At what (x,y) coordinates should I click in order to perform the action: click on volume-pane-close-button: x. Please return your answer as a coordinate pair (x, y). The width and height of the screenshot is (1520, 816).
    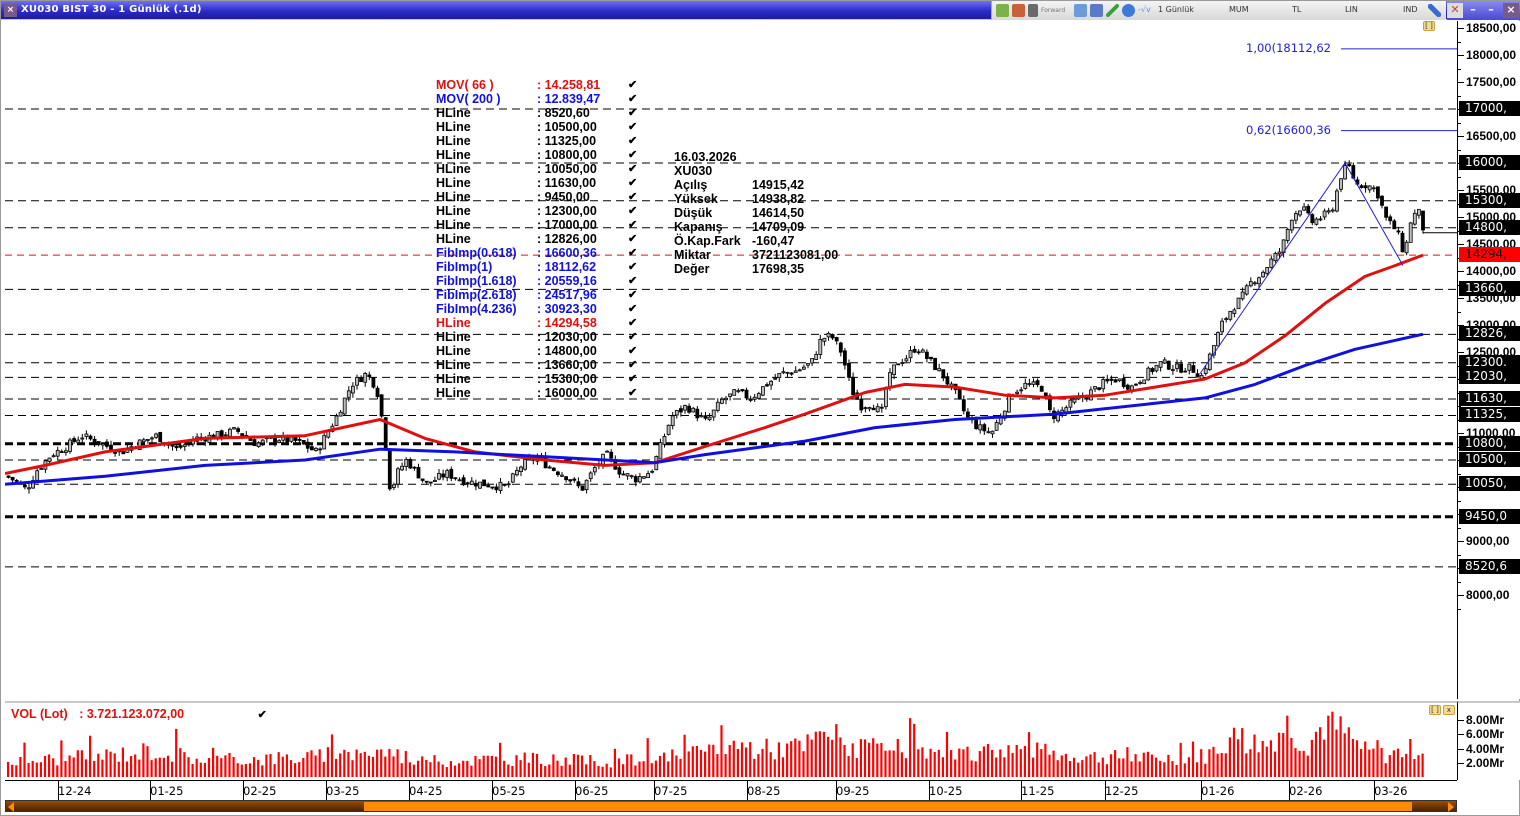
    Looking at the image, I should click on (1449, 710).